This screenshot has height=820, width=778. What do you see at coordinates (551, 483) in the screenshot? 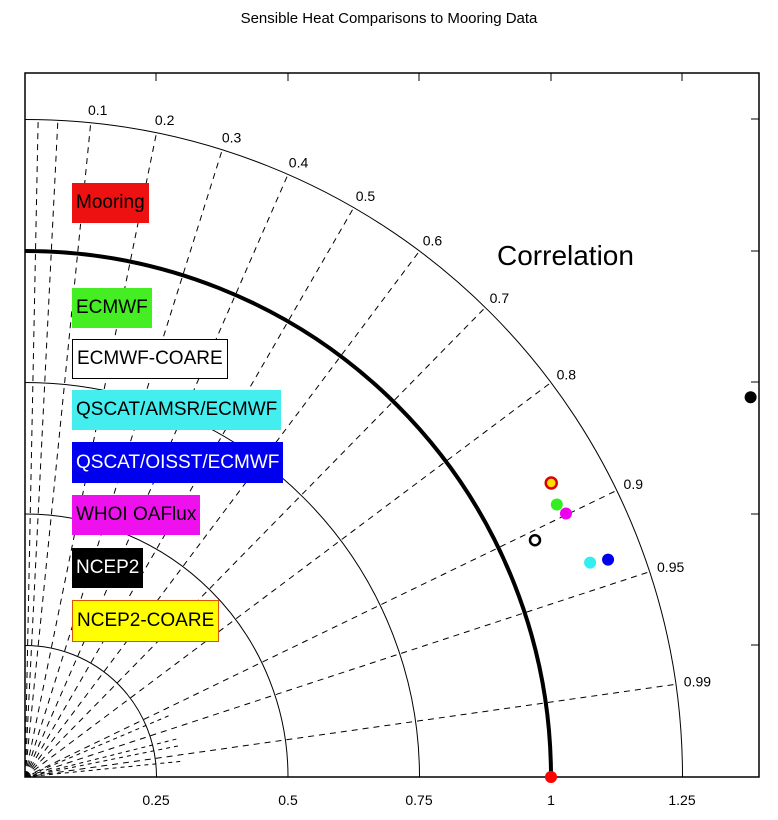
I see `point-ncep2-coare` at bounding box center [551, 483].